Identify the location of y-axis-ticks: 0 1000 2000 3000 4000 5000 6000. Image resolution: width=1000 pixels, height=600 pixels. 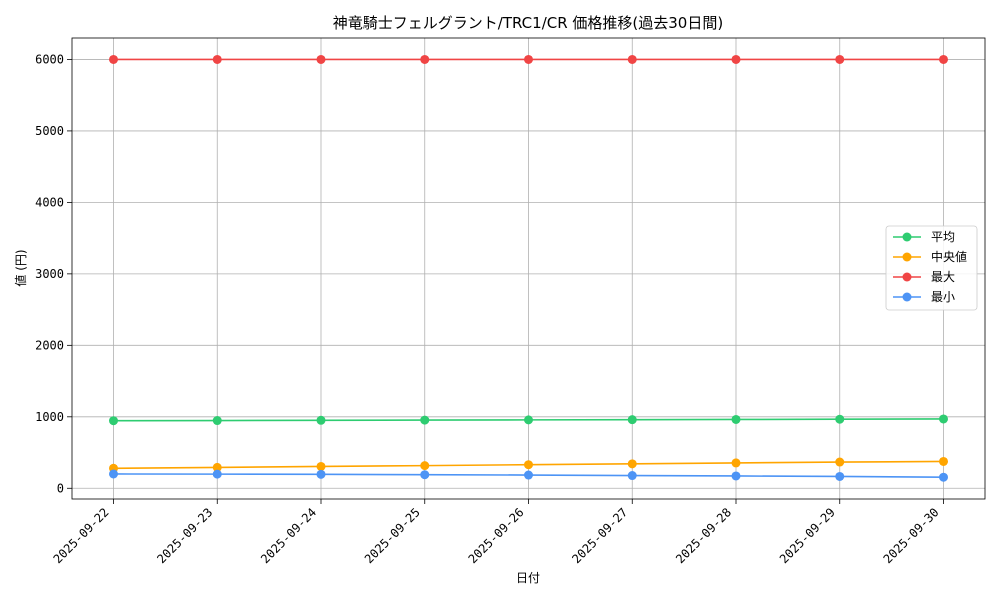
(53, 273).